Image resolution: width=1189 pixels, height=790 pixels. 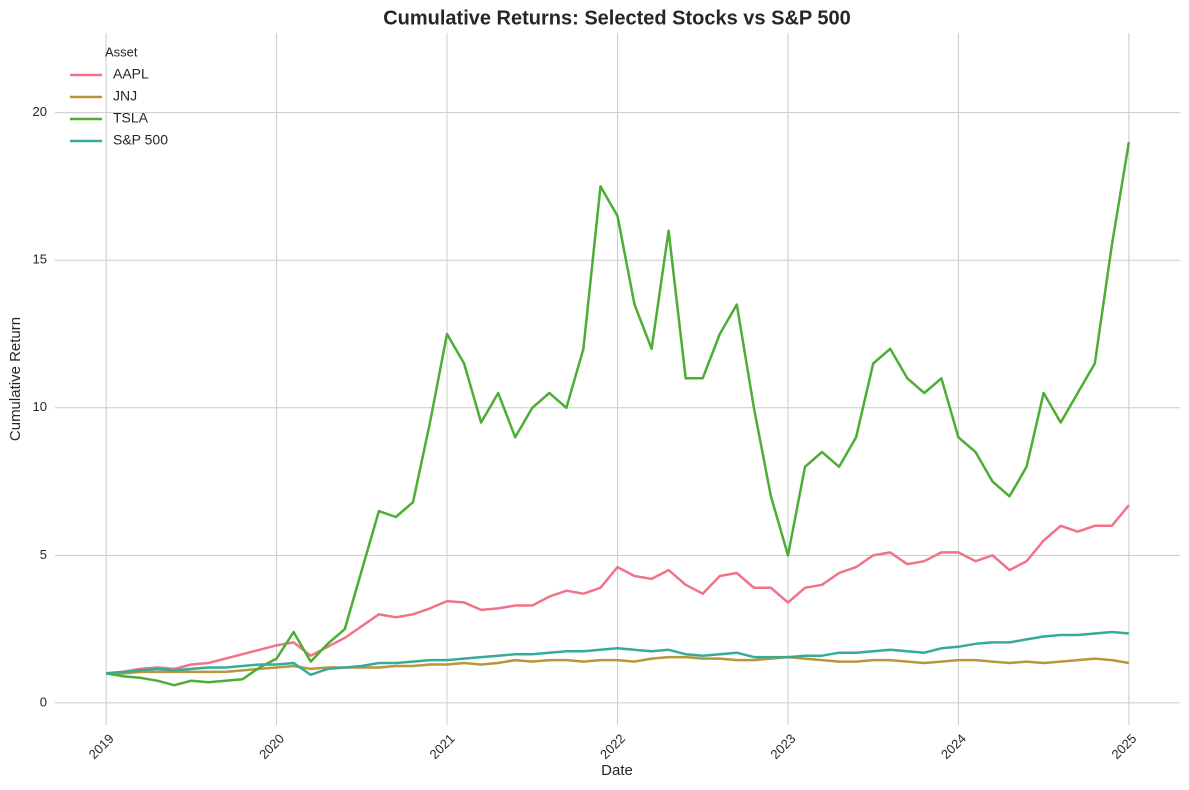 I want to click on x-axis-label: Date, so click(x=617, y=770).